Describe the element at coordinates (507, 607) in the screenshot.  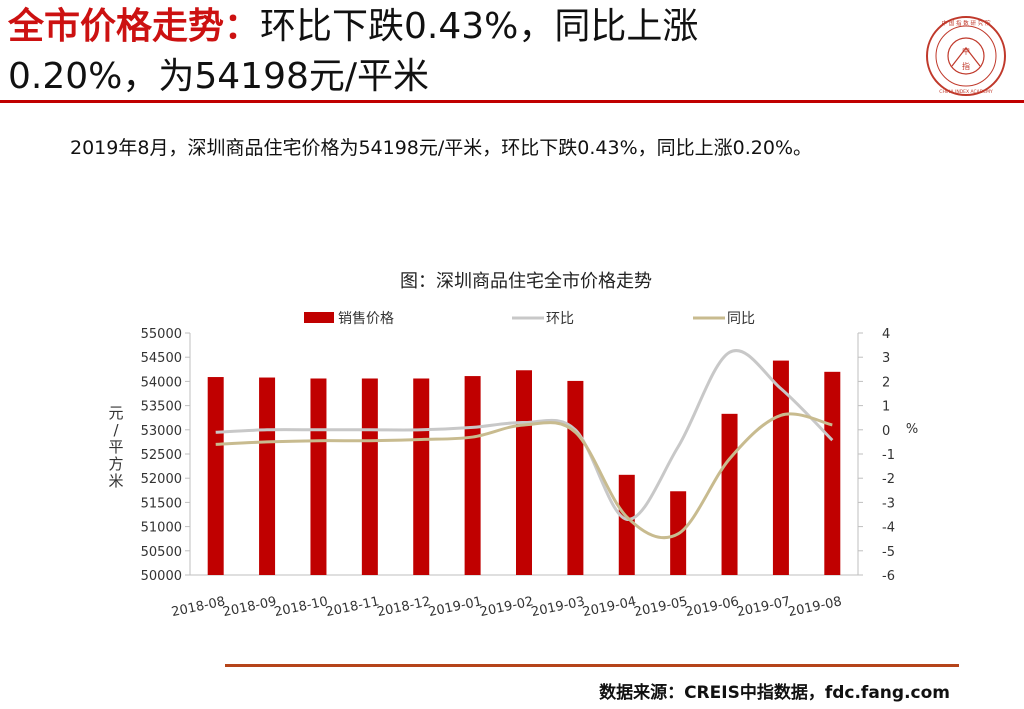
I see `x-tick-label: 2019-02` at that location.